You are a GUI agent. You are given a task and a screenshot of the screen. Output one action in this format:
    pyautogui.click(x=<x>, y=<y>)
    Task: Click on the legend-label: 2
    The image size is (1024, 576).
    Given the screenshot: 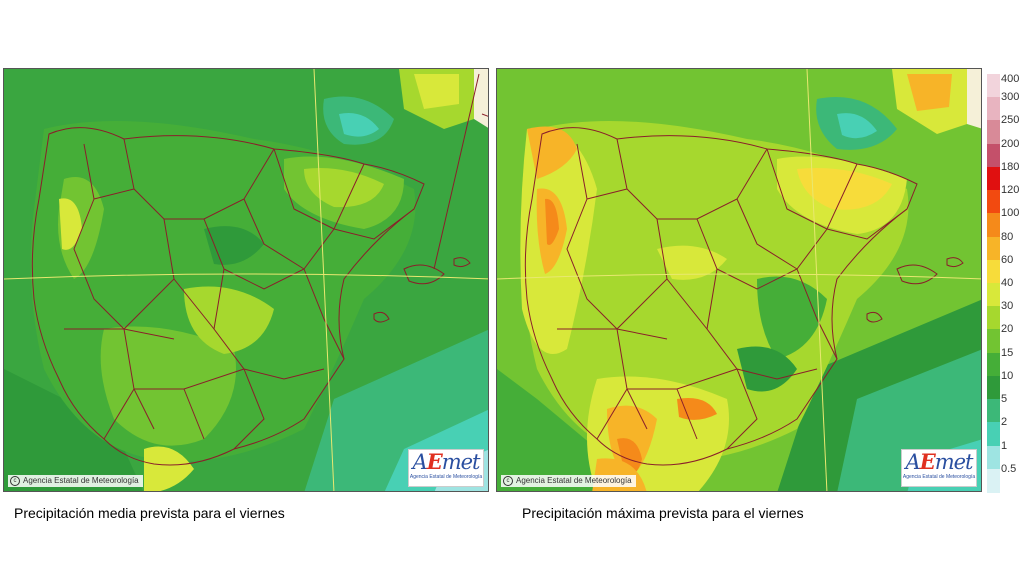 What is the action you would take?
    pyautogui.click(x=1004, y=422)
    